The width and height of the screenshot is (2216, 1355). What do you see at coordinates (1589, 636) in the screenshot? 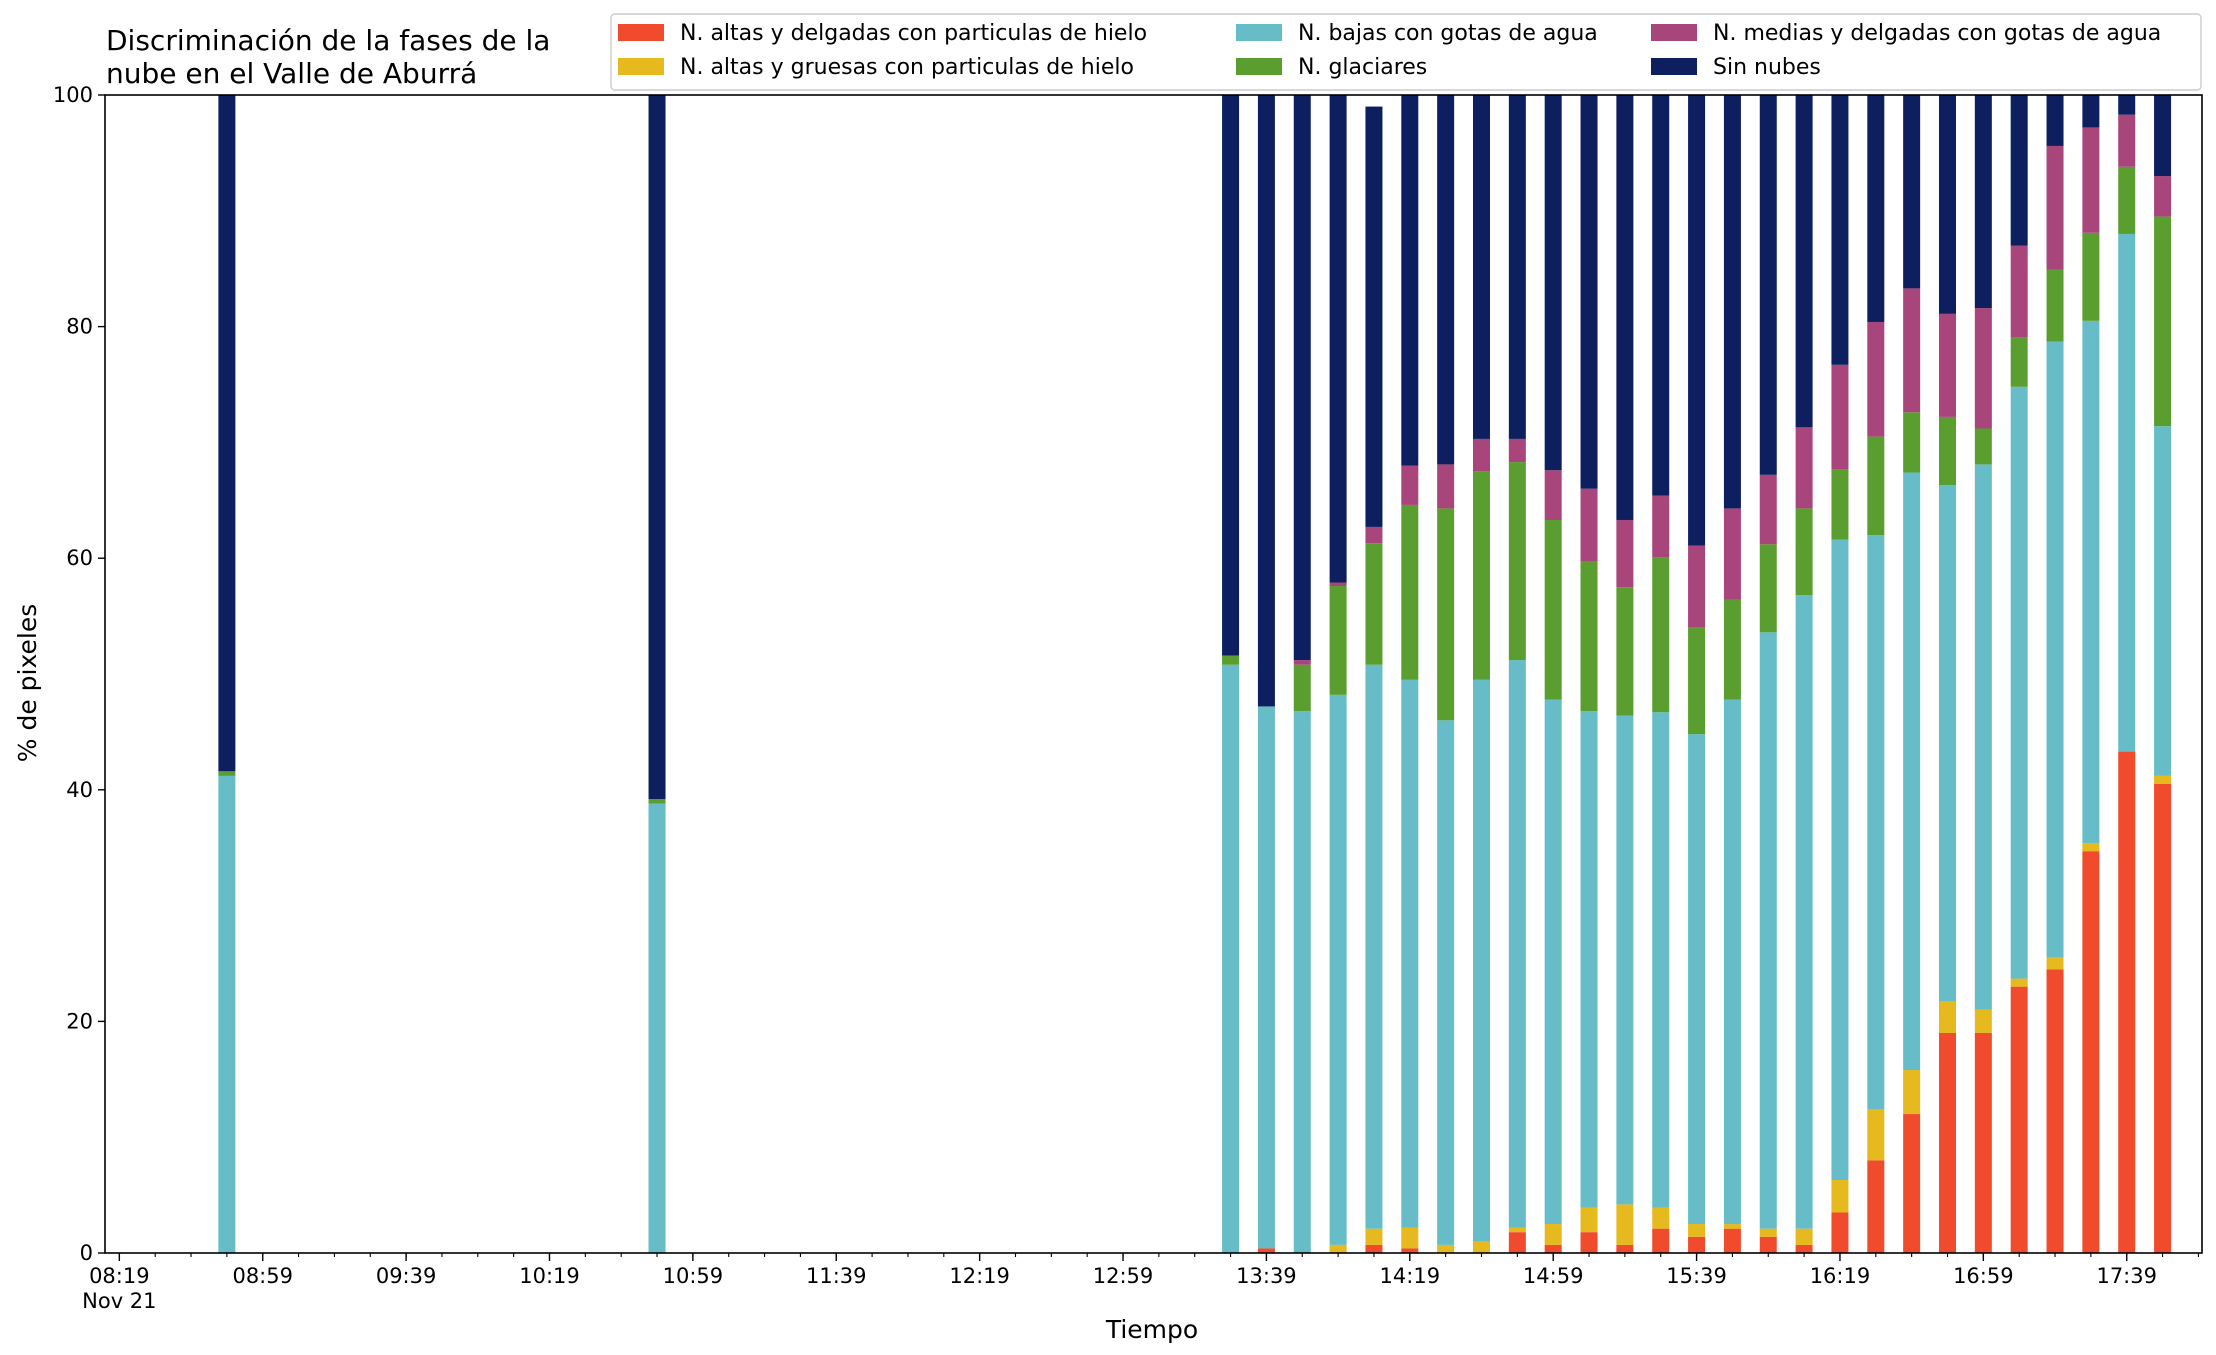
I see `bar-segment-15:09-s3` at bounding box center [1589, 636].